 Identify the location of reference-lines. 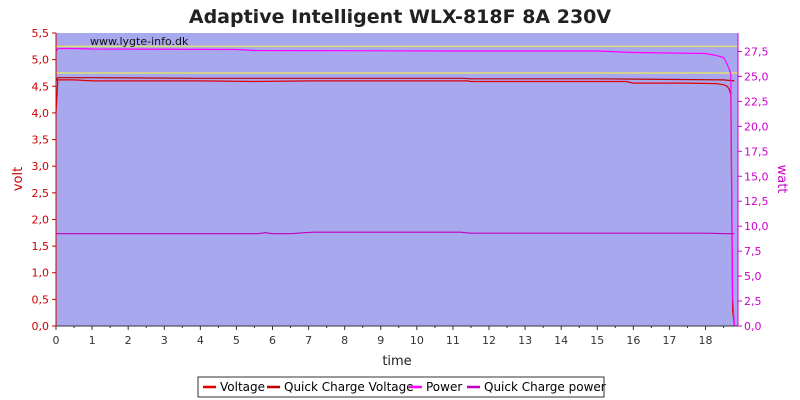
(397, 59).